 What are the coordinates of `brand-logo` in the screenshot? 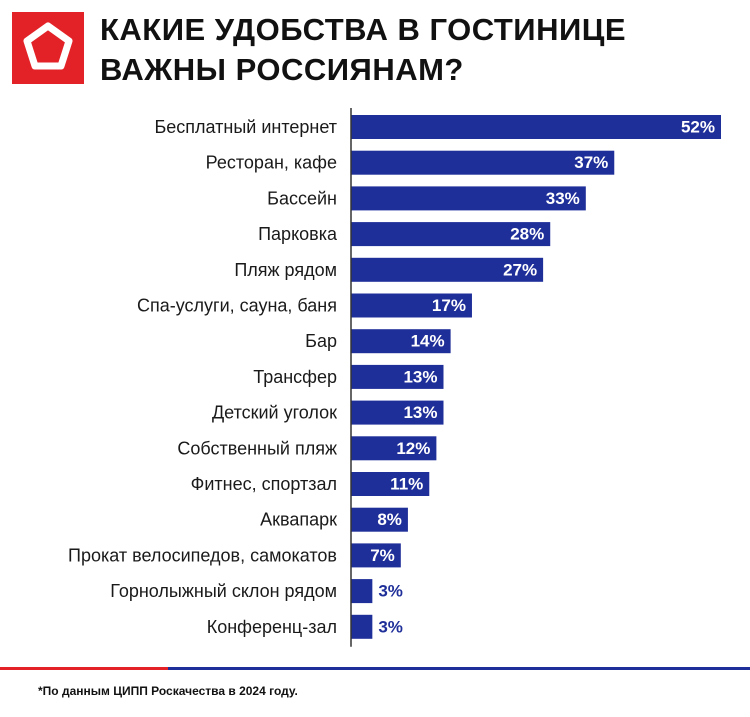 It's located at (48, 48).